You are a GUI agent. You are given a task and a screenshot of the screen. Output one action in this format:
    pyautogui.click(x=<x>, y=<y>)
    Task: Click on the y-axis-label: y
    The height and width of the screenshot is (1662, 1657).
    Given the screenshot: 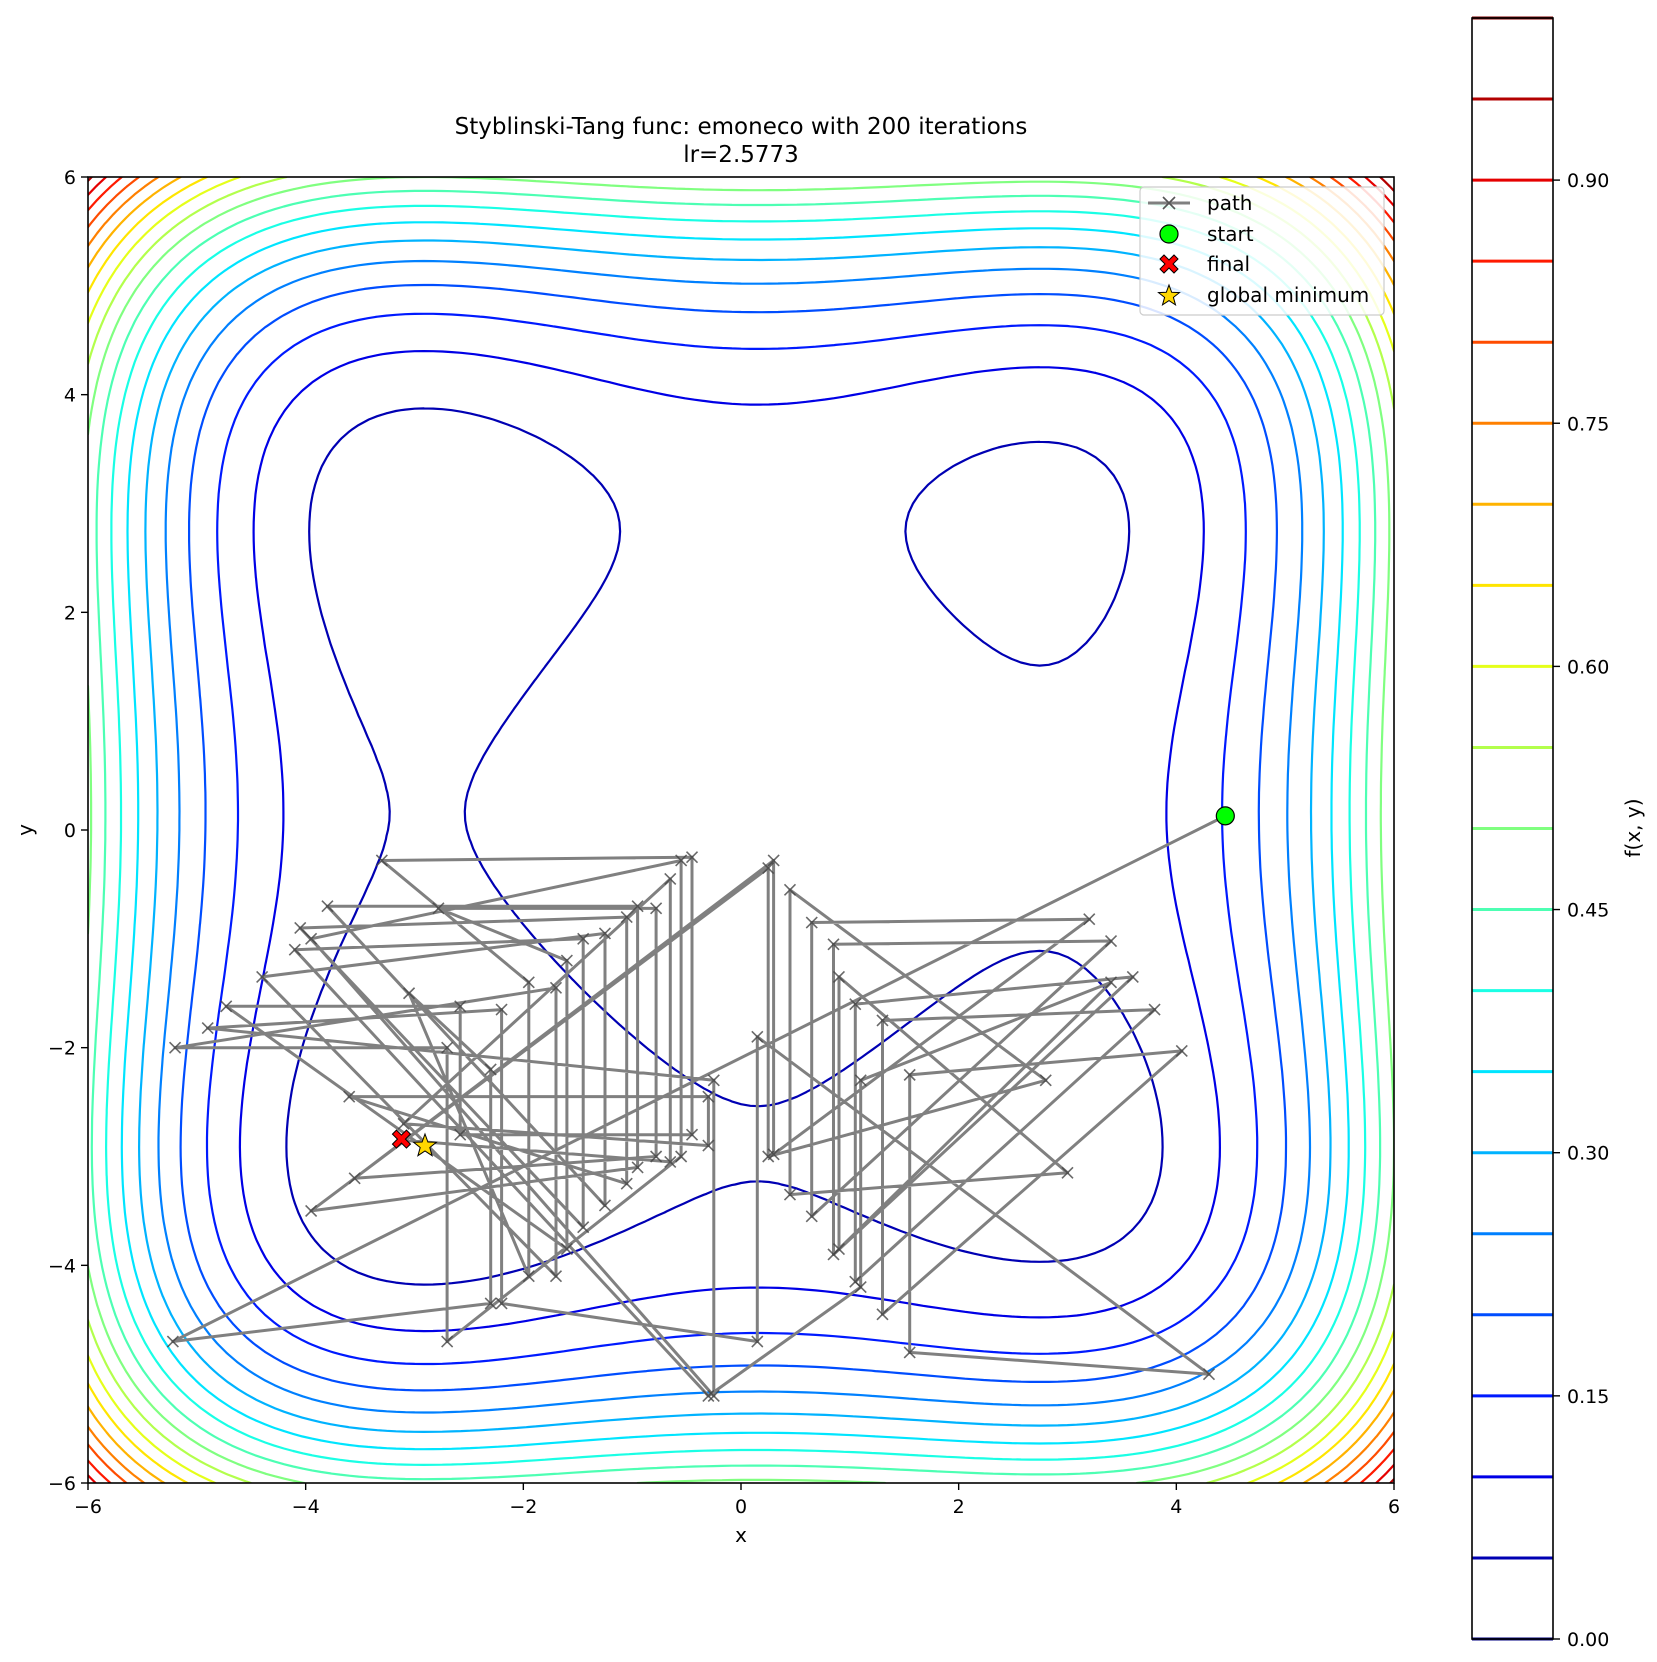 What is the action you would take?
    pyautogui.click(x=25, y=830)
    